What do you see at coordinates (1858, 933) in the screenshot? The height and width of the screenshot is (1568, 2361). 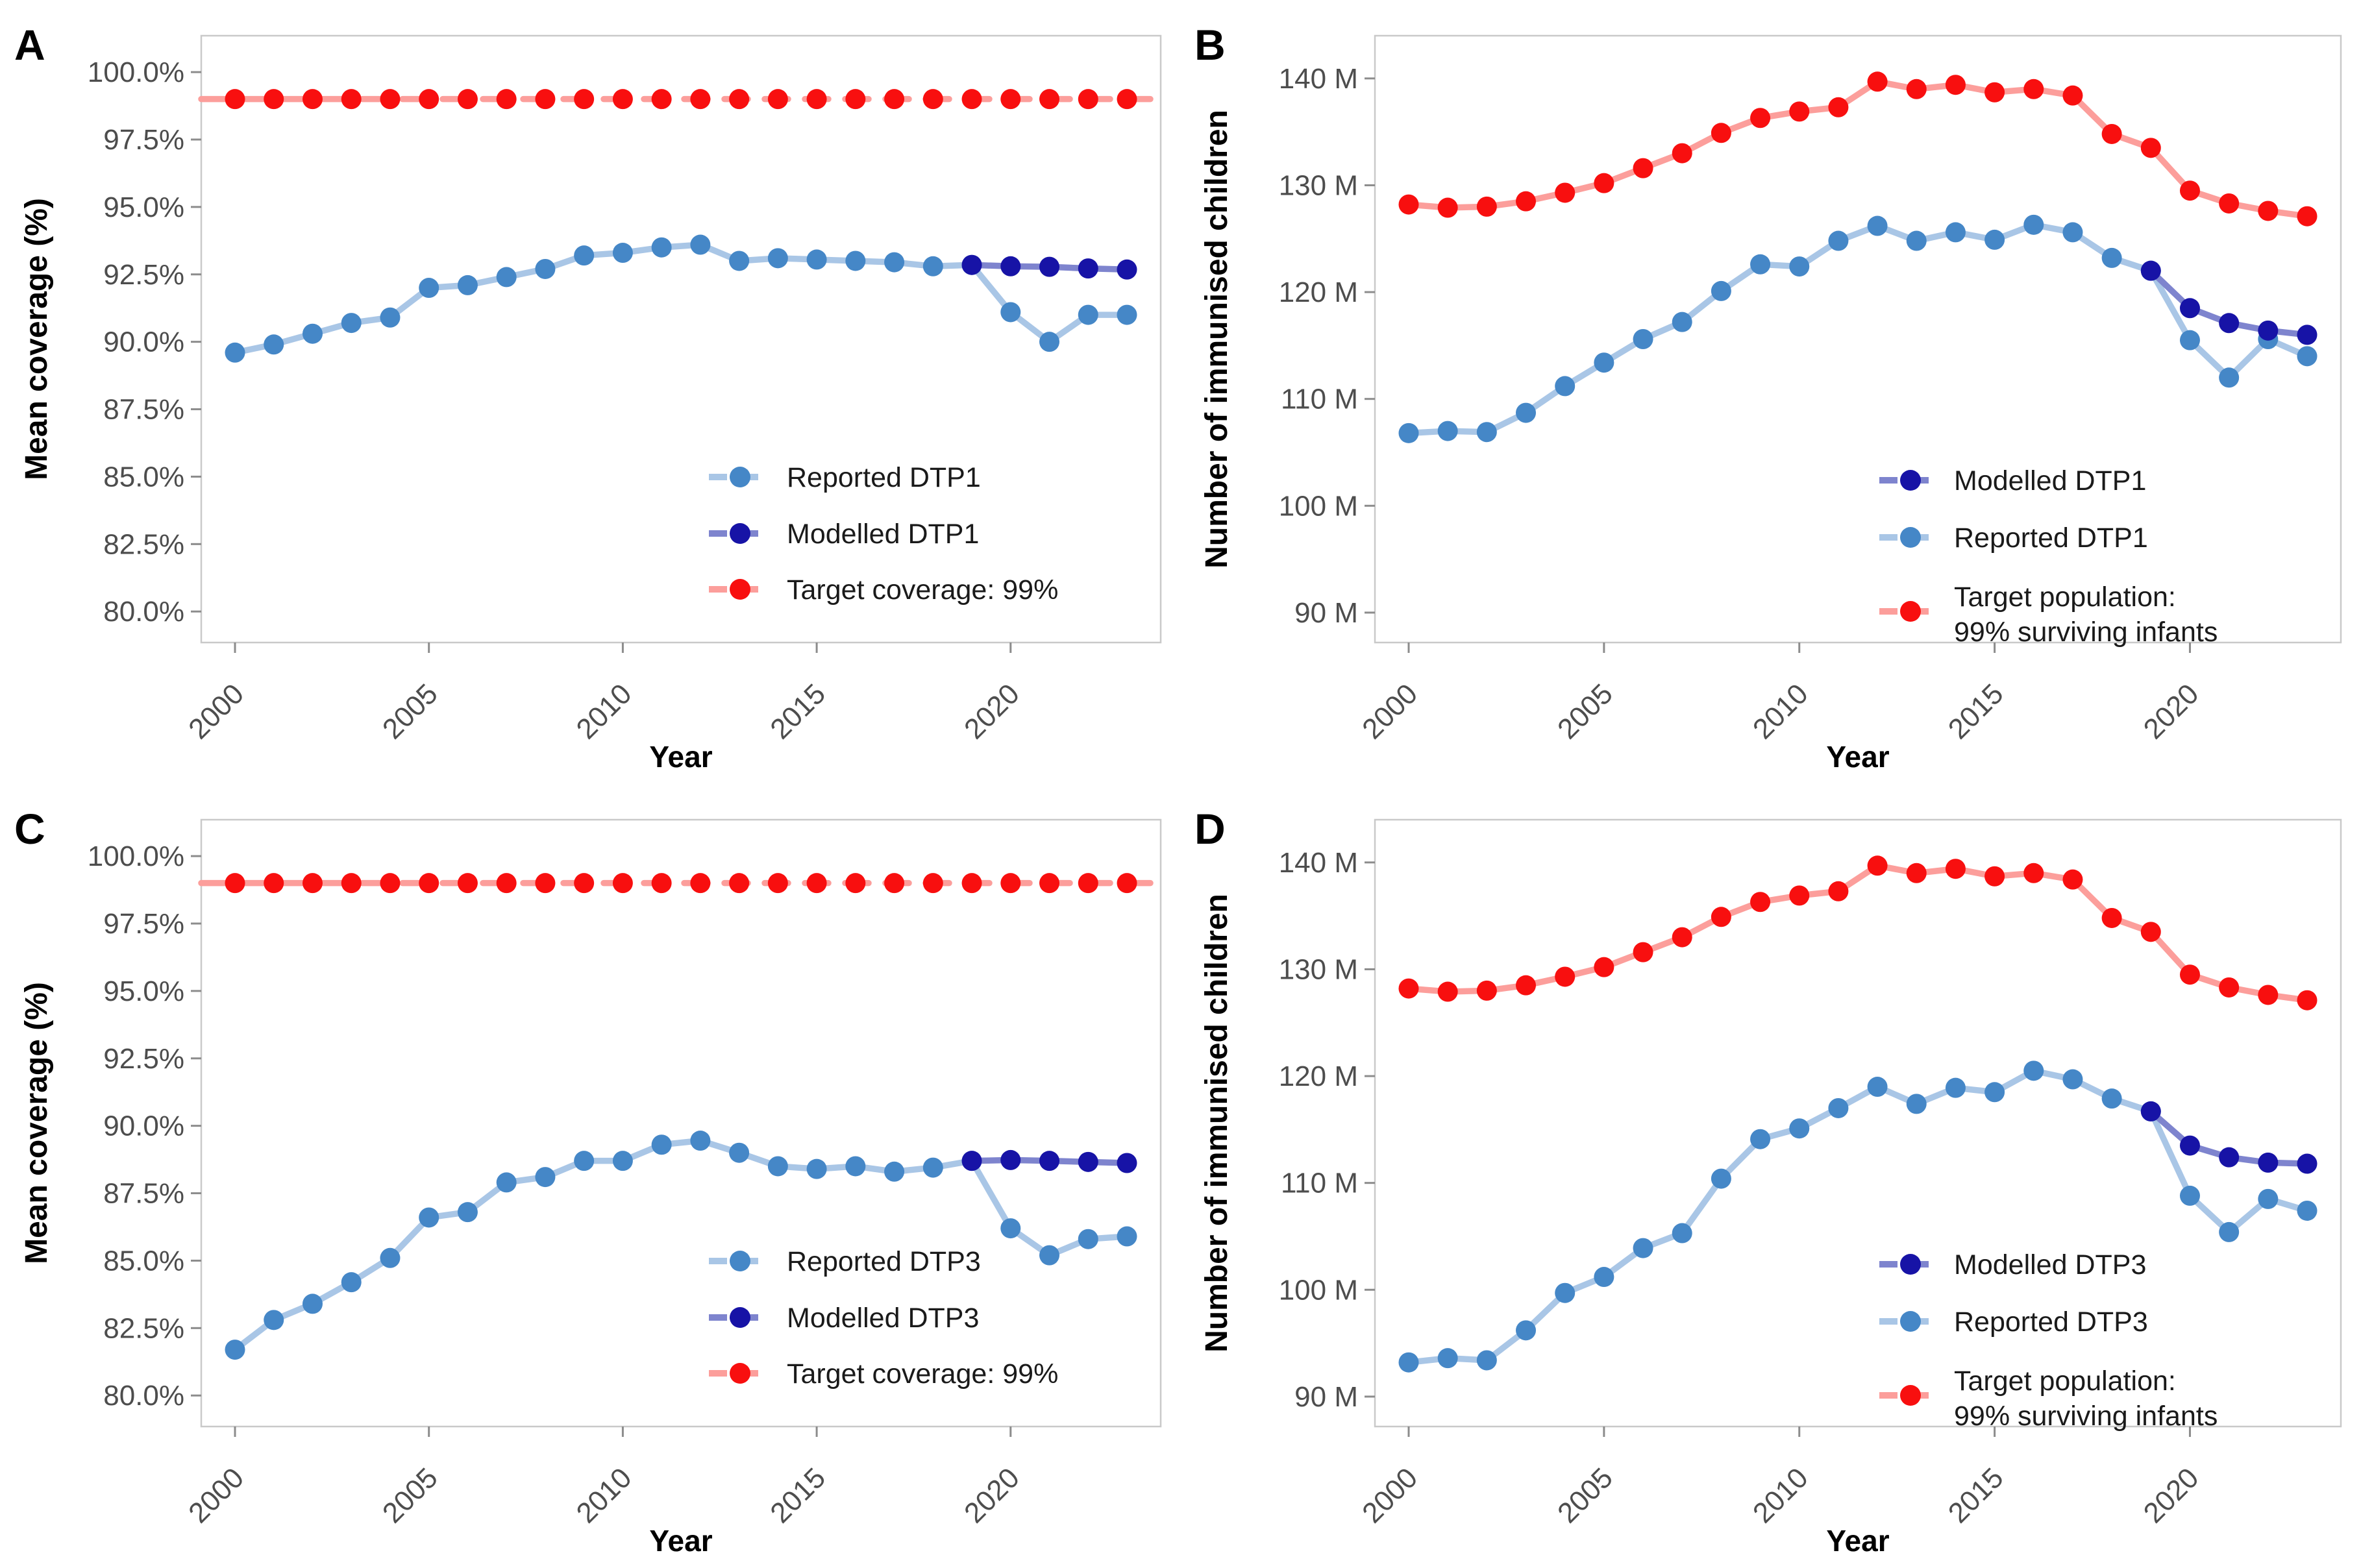 I see `series-target-d` at bounding box center [1858, 933].